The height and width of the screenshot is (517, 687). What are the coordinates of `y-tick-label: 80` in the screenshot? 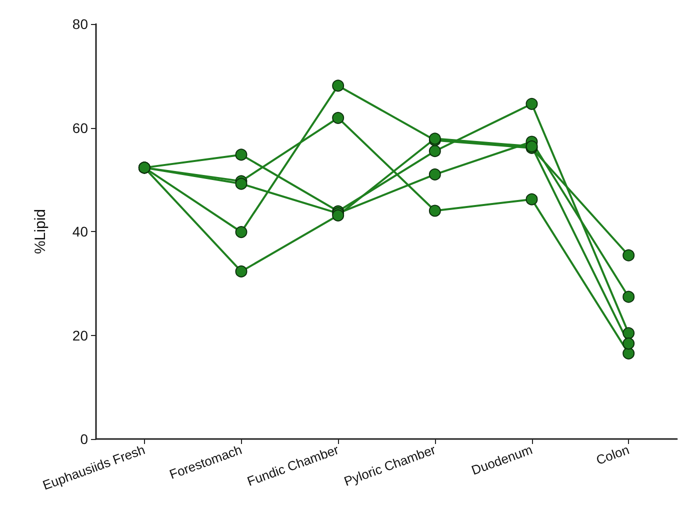 It's located at (80, 24).